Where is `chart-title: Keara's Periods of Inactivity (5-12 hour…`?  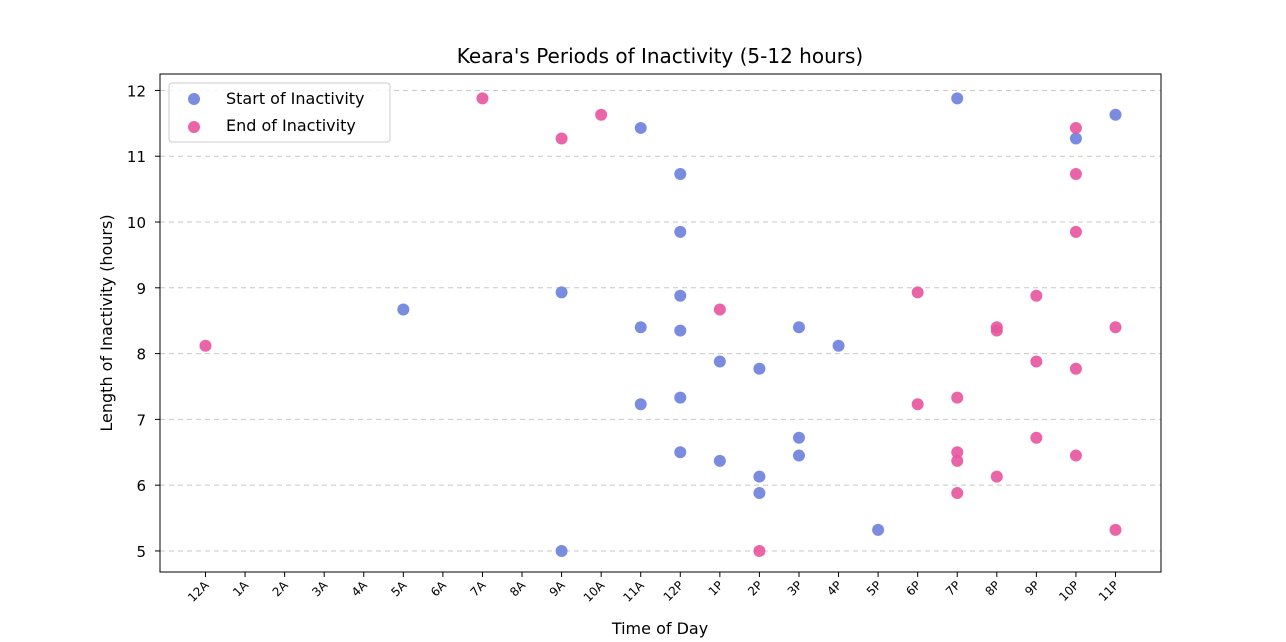 chart-title: Keara's Periods of Inactivity (5-12 hour… is located at coordinates (660, 56).